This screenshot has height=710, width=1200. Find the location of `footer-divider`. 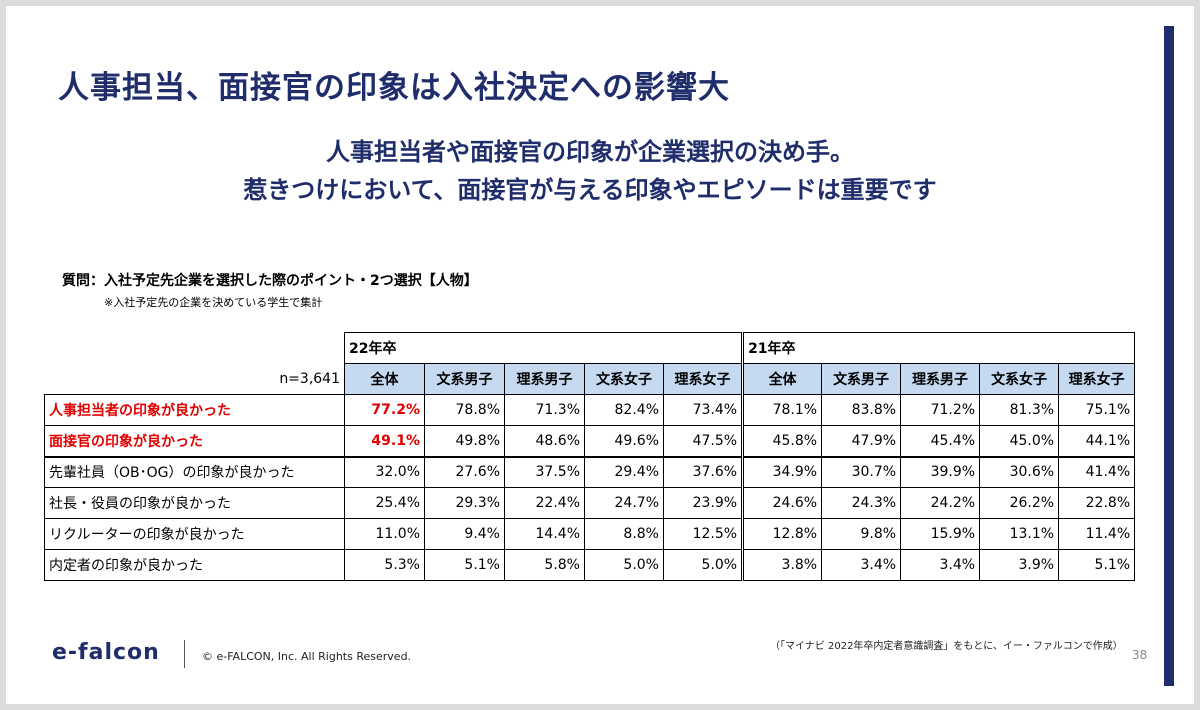

footer-divider is located at coordinates (184, 654).